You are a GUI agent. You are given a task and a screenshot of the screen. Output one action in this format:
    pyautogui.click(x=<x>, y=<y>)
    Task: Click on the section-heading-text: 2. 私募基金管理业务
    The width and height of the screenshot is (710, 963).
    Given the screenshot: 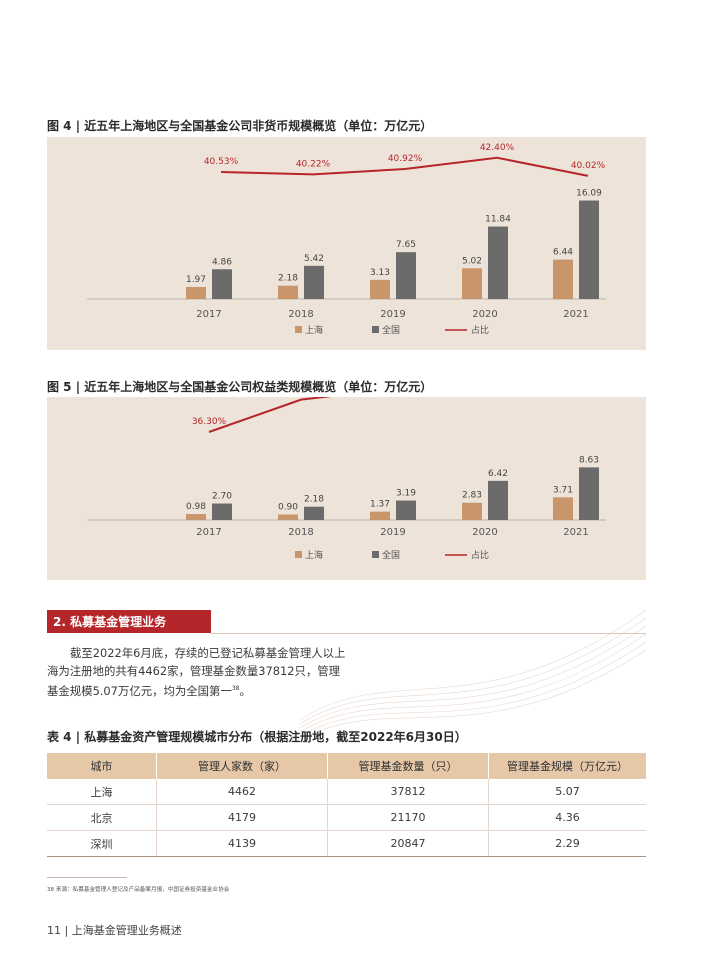 What is the action you would take?
    pyautogui.click(x=110, y=622)
    